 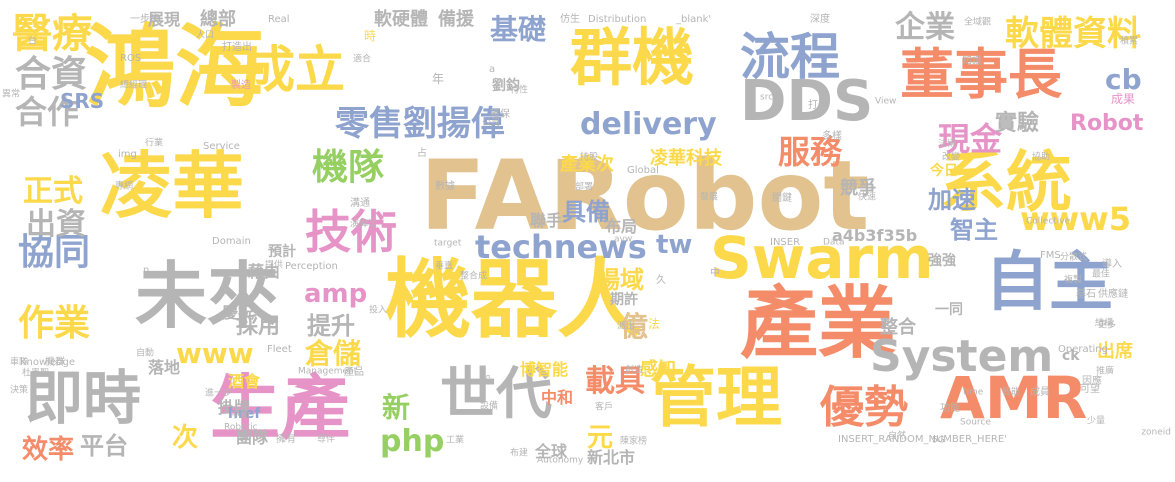 What do you see at coordinates (378, 310) in the screenshot?
I see `cloud-word: 投入` at bounding box center [378, 310].